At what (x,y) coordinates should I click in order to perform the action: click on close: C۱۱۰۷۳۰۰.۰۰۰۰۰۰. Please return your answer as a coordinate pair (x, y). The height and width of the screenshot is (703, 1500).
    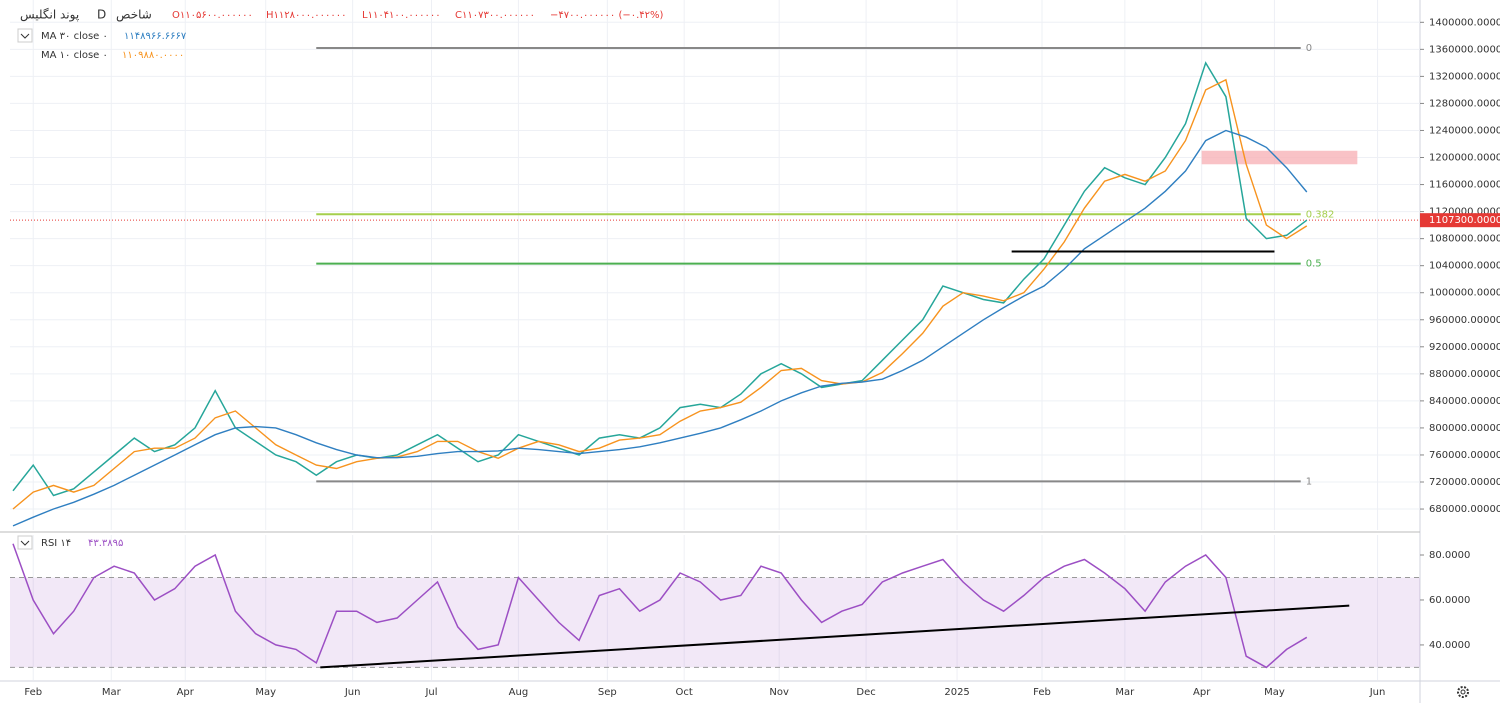
    Looking at the image, I should click on (495, 15).